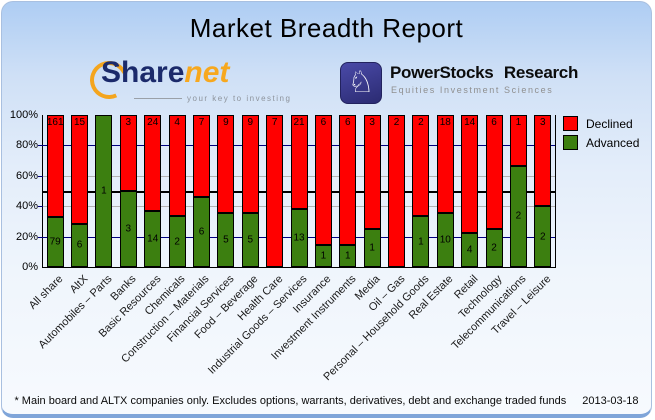  What do you see at coordinates (226, 122) in the screenshot?
I see `declined-value: 9` at bounding box center [226, 122].